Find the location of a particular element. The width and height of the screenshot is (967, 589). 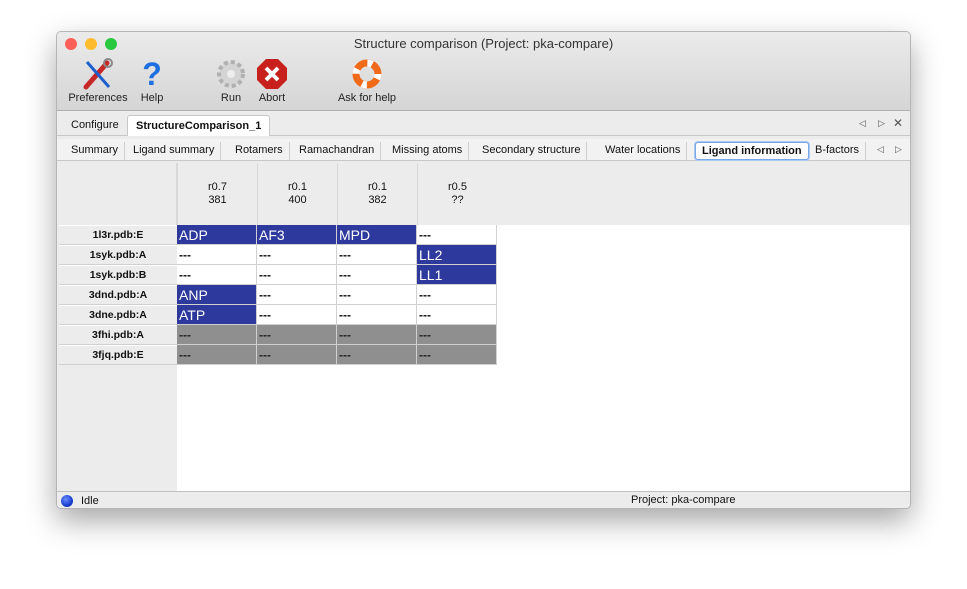

column-header-line2: 381 is located at coordinates (217, 200).